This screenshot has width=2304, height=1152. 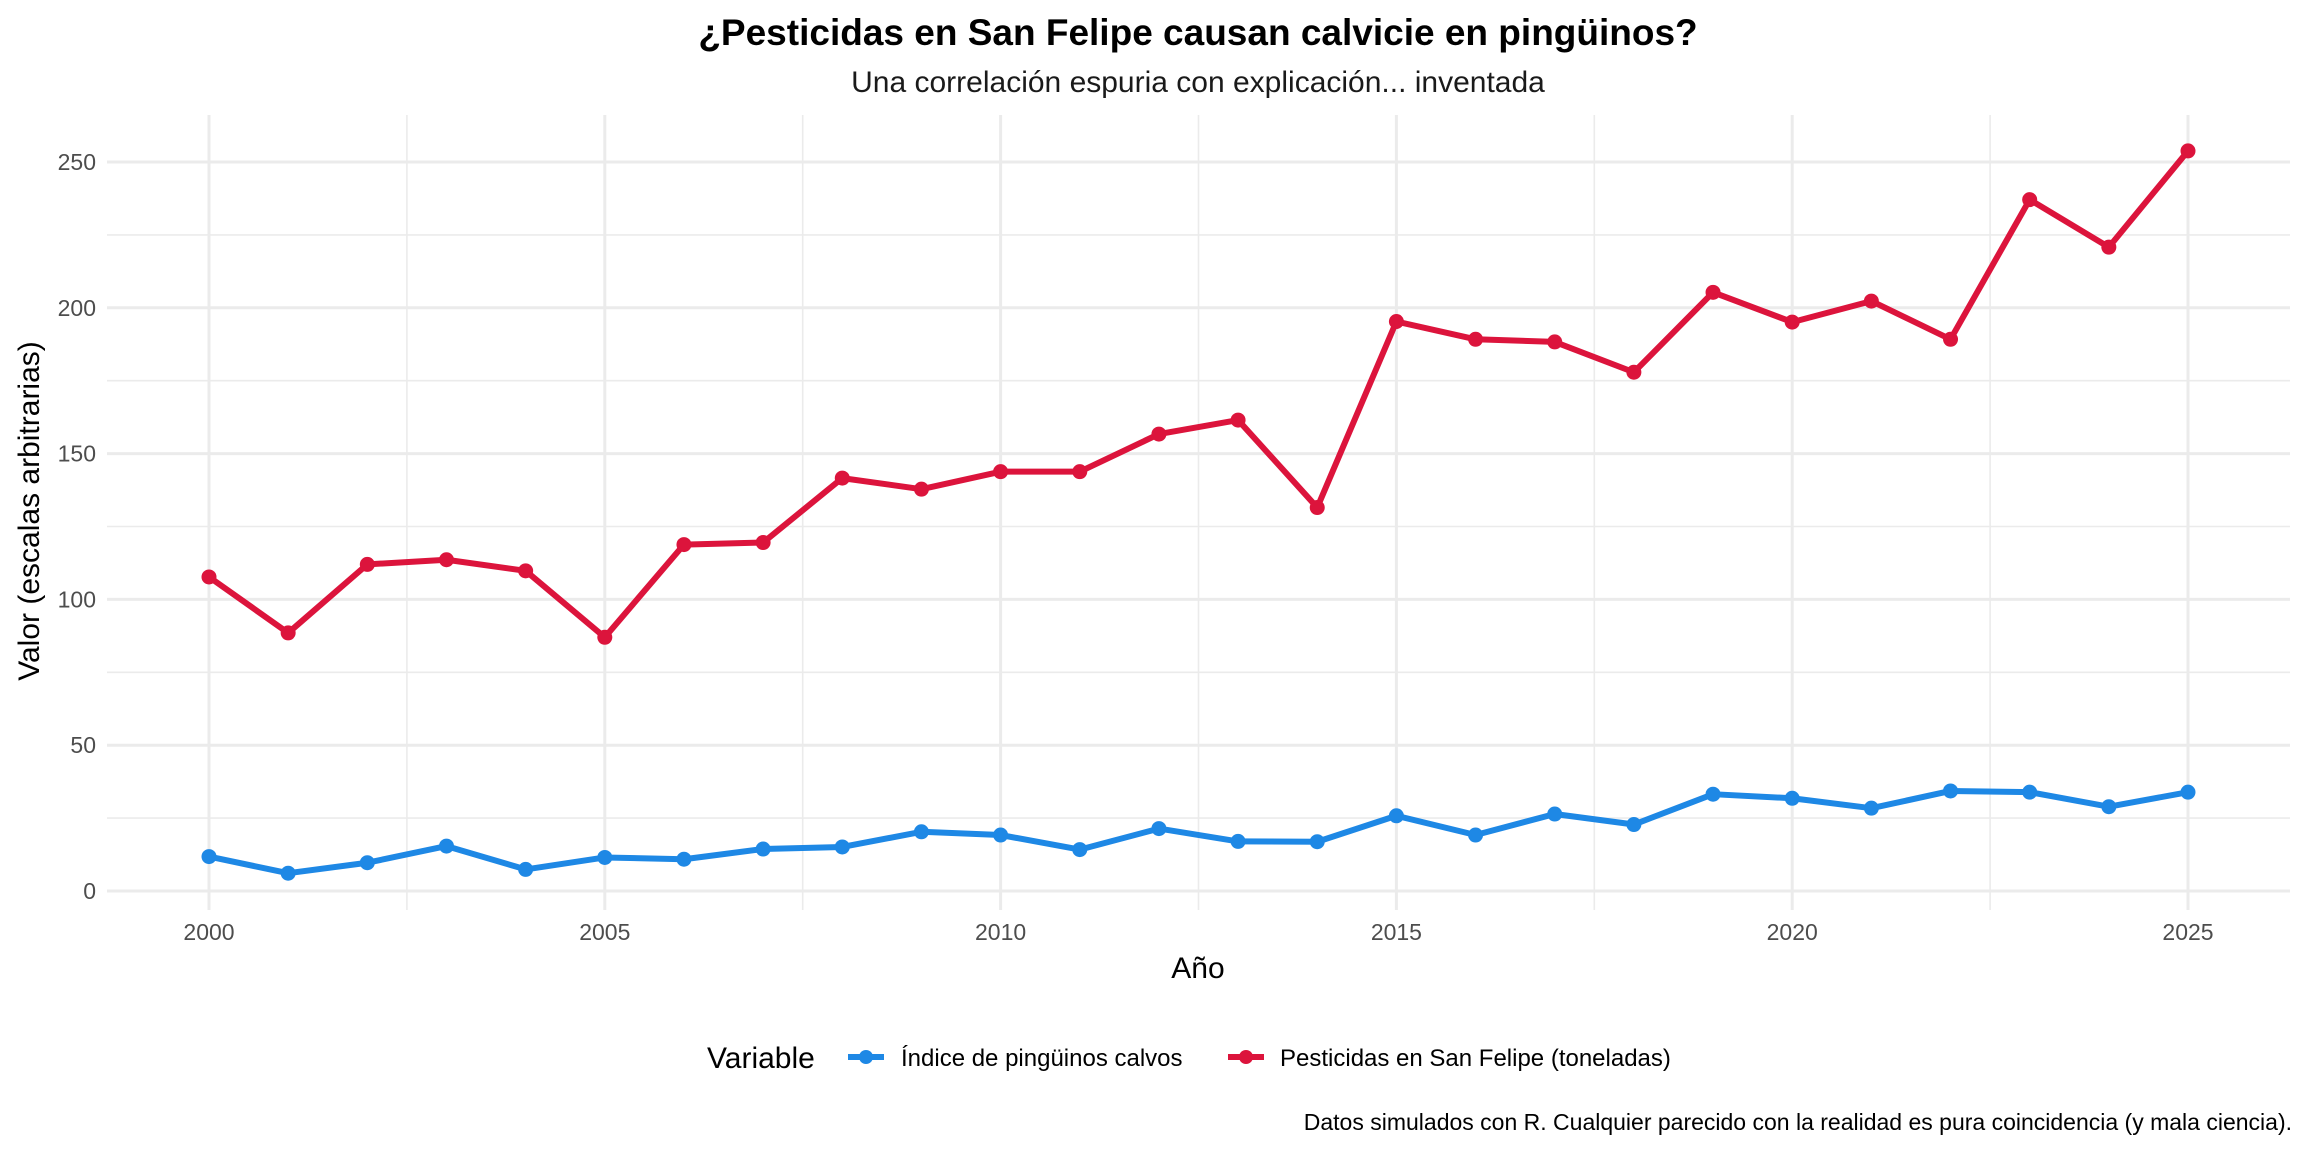 I want to click on legend-item-penguins: Índice de pingüinos calvos, so click(x=1015, y=1058).